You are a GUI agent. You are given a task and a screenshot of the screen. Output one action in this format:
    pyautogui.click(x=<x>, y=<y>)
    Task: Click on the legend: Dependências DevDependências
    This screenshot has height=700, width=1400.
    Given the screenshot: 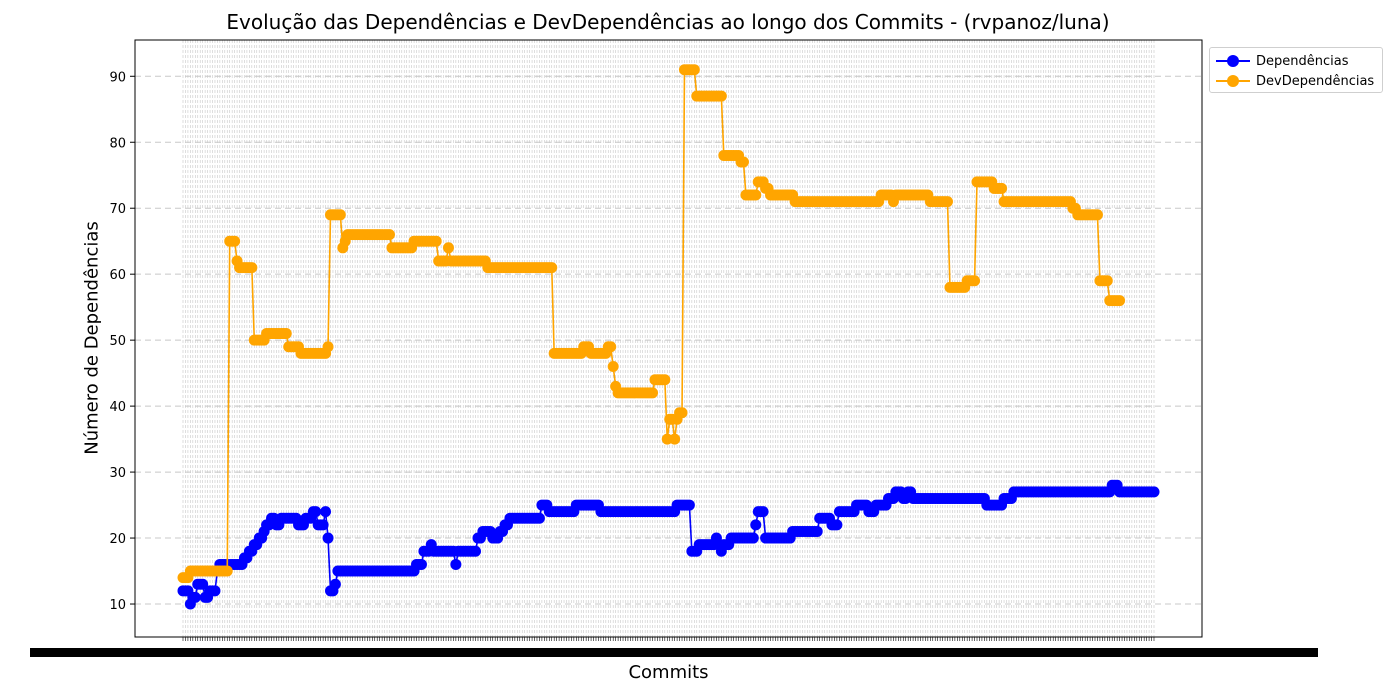 What is the action you would take?
    pyautogui.click(x=1296, y=70)
    